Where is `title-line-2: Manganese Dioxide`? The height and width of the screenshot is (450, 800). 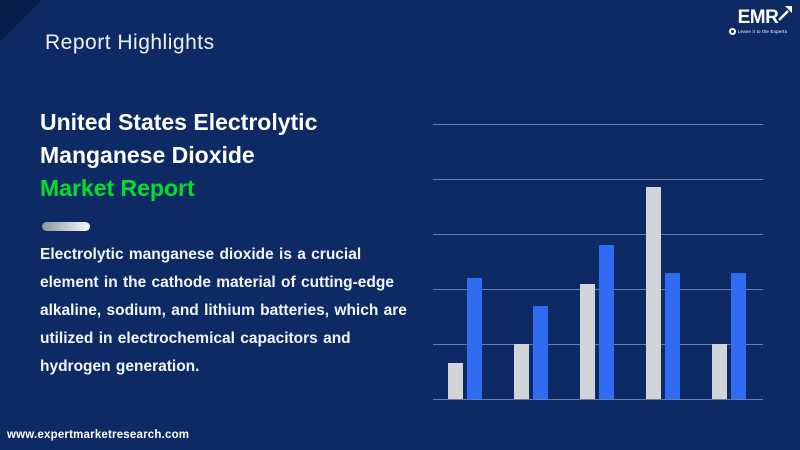 title-line-2: Manganese Dioxide is located at coordinates (147, 155).